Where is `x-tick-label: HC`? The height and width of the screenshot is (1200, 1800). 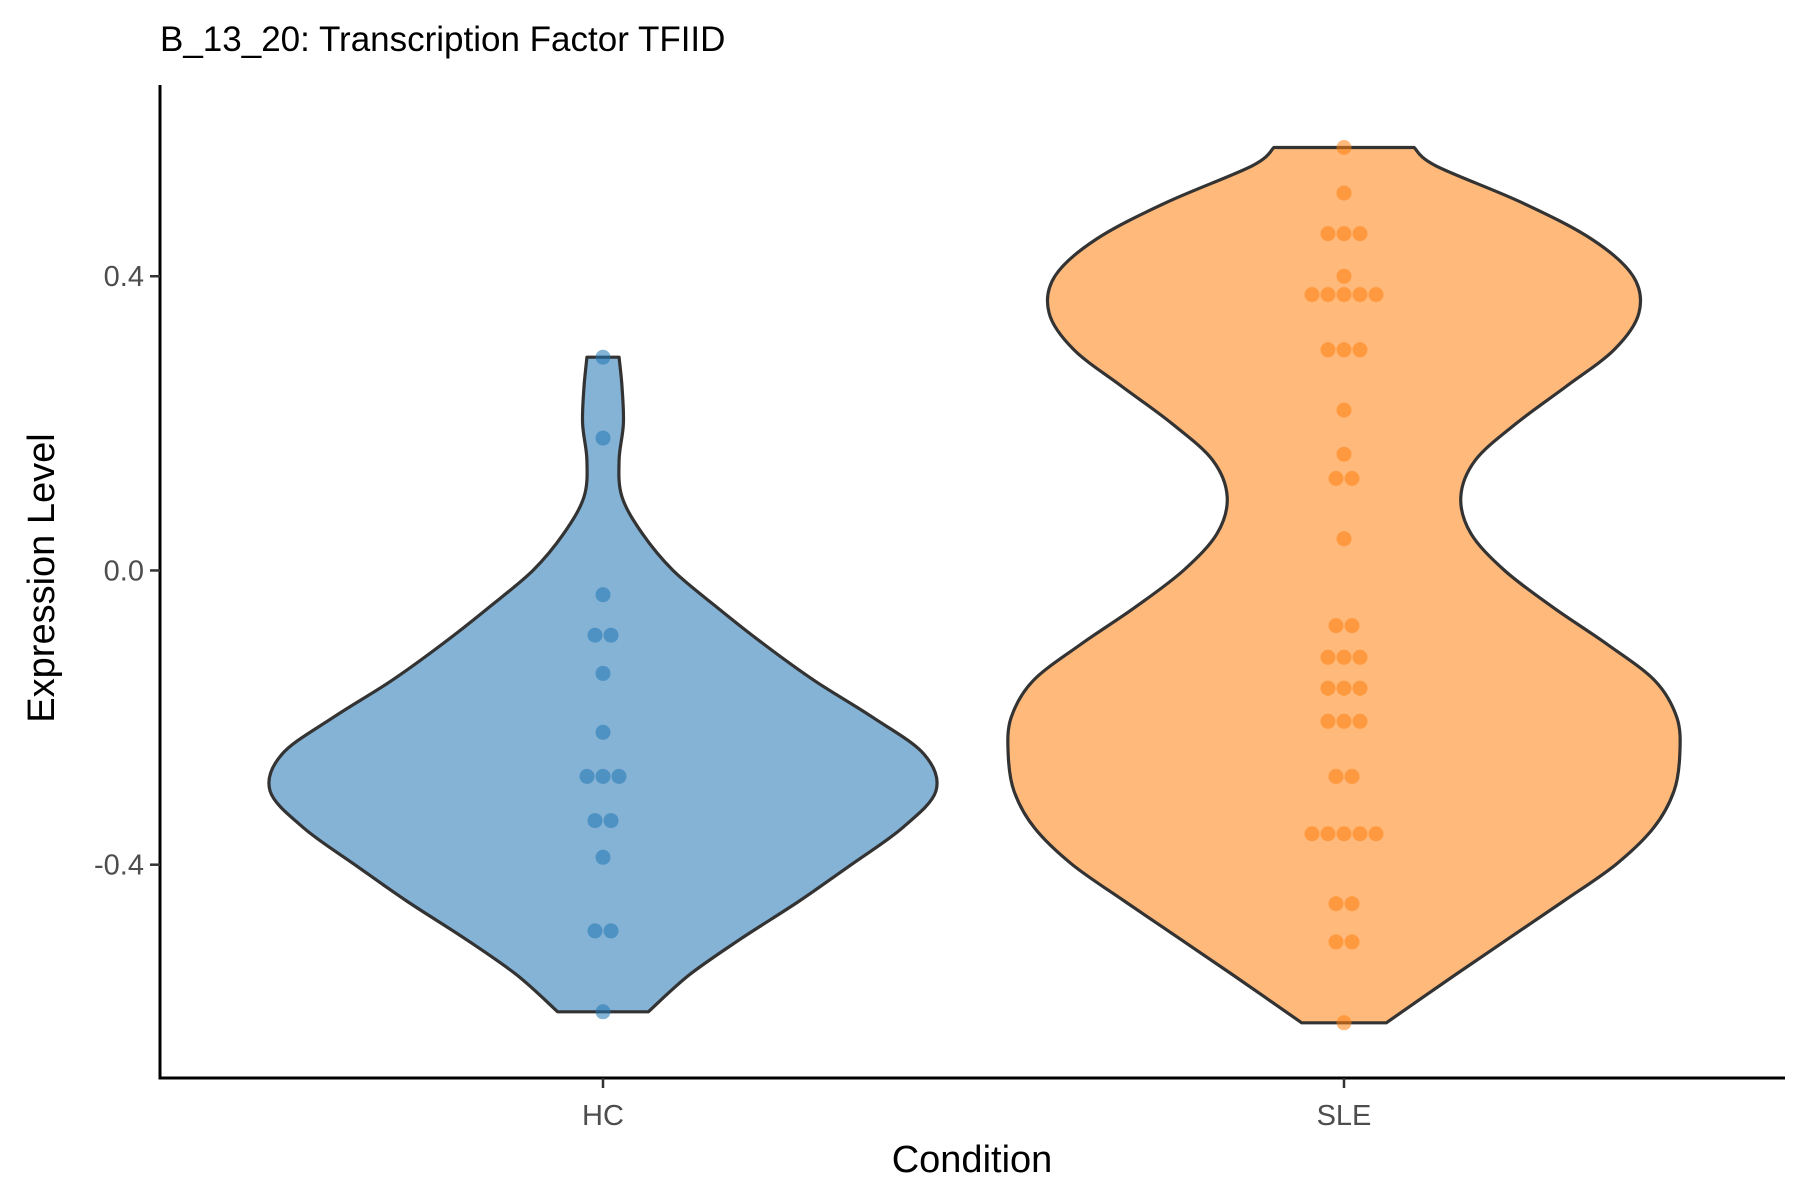 x-tick-label: HC is located at coordinates (603, 1116).